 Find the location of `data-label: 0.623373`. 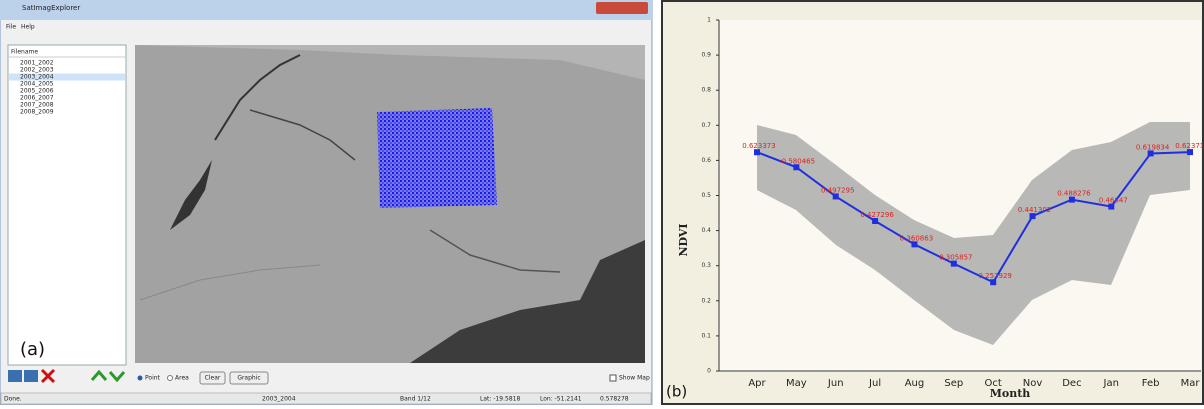

data-label: 0.623373 is located at coordinates (758, 146).